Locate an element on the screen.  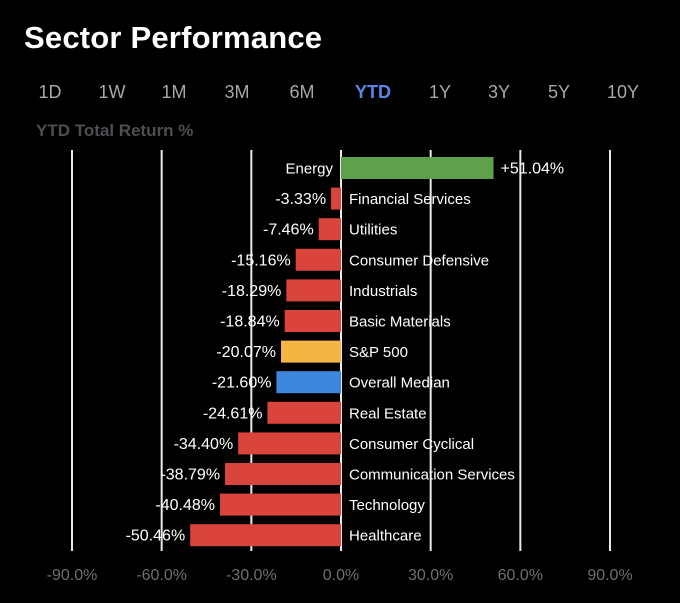
x-tick-label: 90.0% is located at coordinates (609, 575).